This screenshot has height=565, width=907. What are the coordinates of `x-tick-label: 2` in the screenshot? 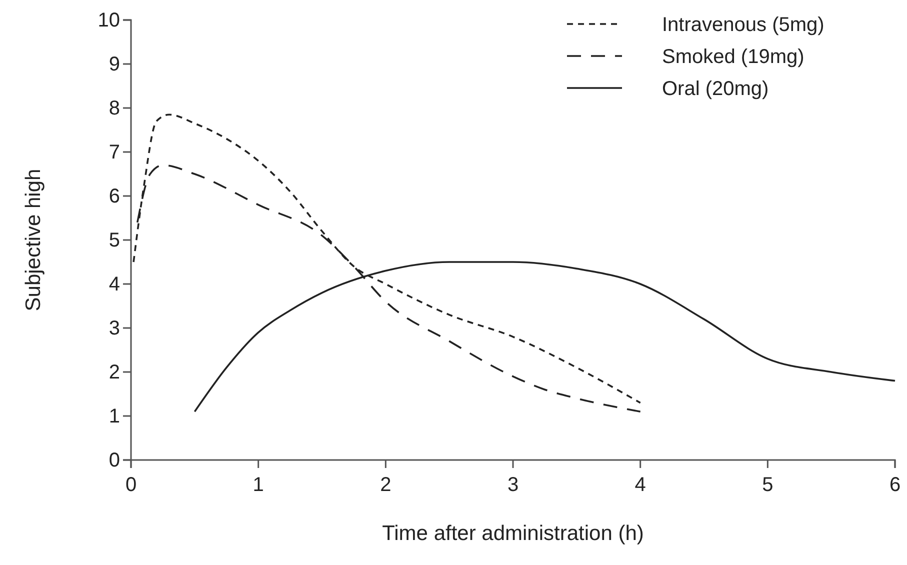 It's located at (386, 485).